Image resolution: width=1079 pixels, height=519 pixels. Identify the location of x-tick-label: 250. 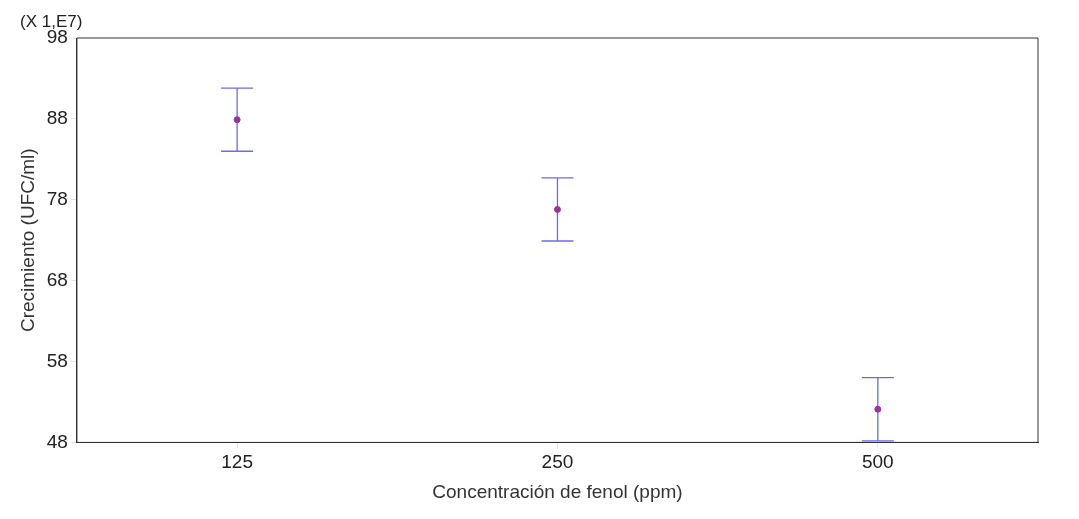
(557, 462).